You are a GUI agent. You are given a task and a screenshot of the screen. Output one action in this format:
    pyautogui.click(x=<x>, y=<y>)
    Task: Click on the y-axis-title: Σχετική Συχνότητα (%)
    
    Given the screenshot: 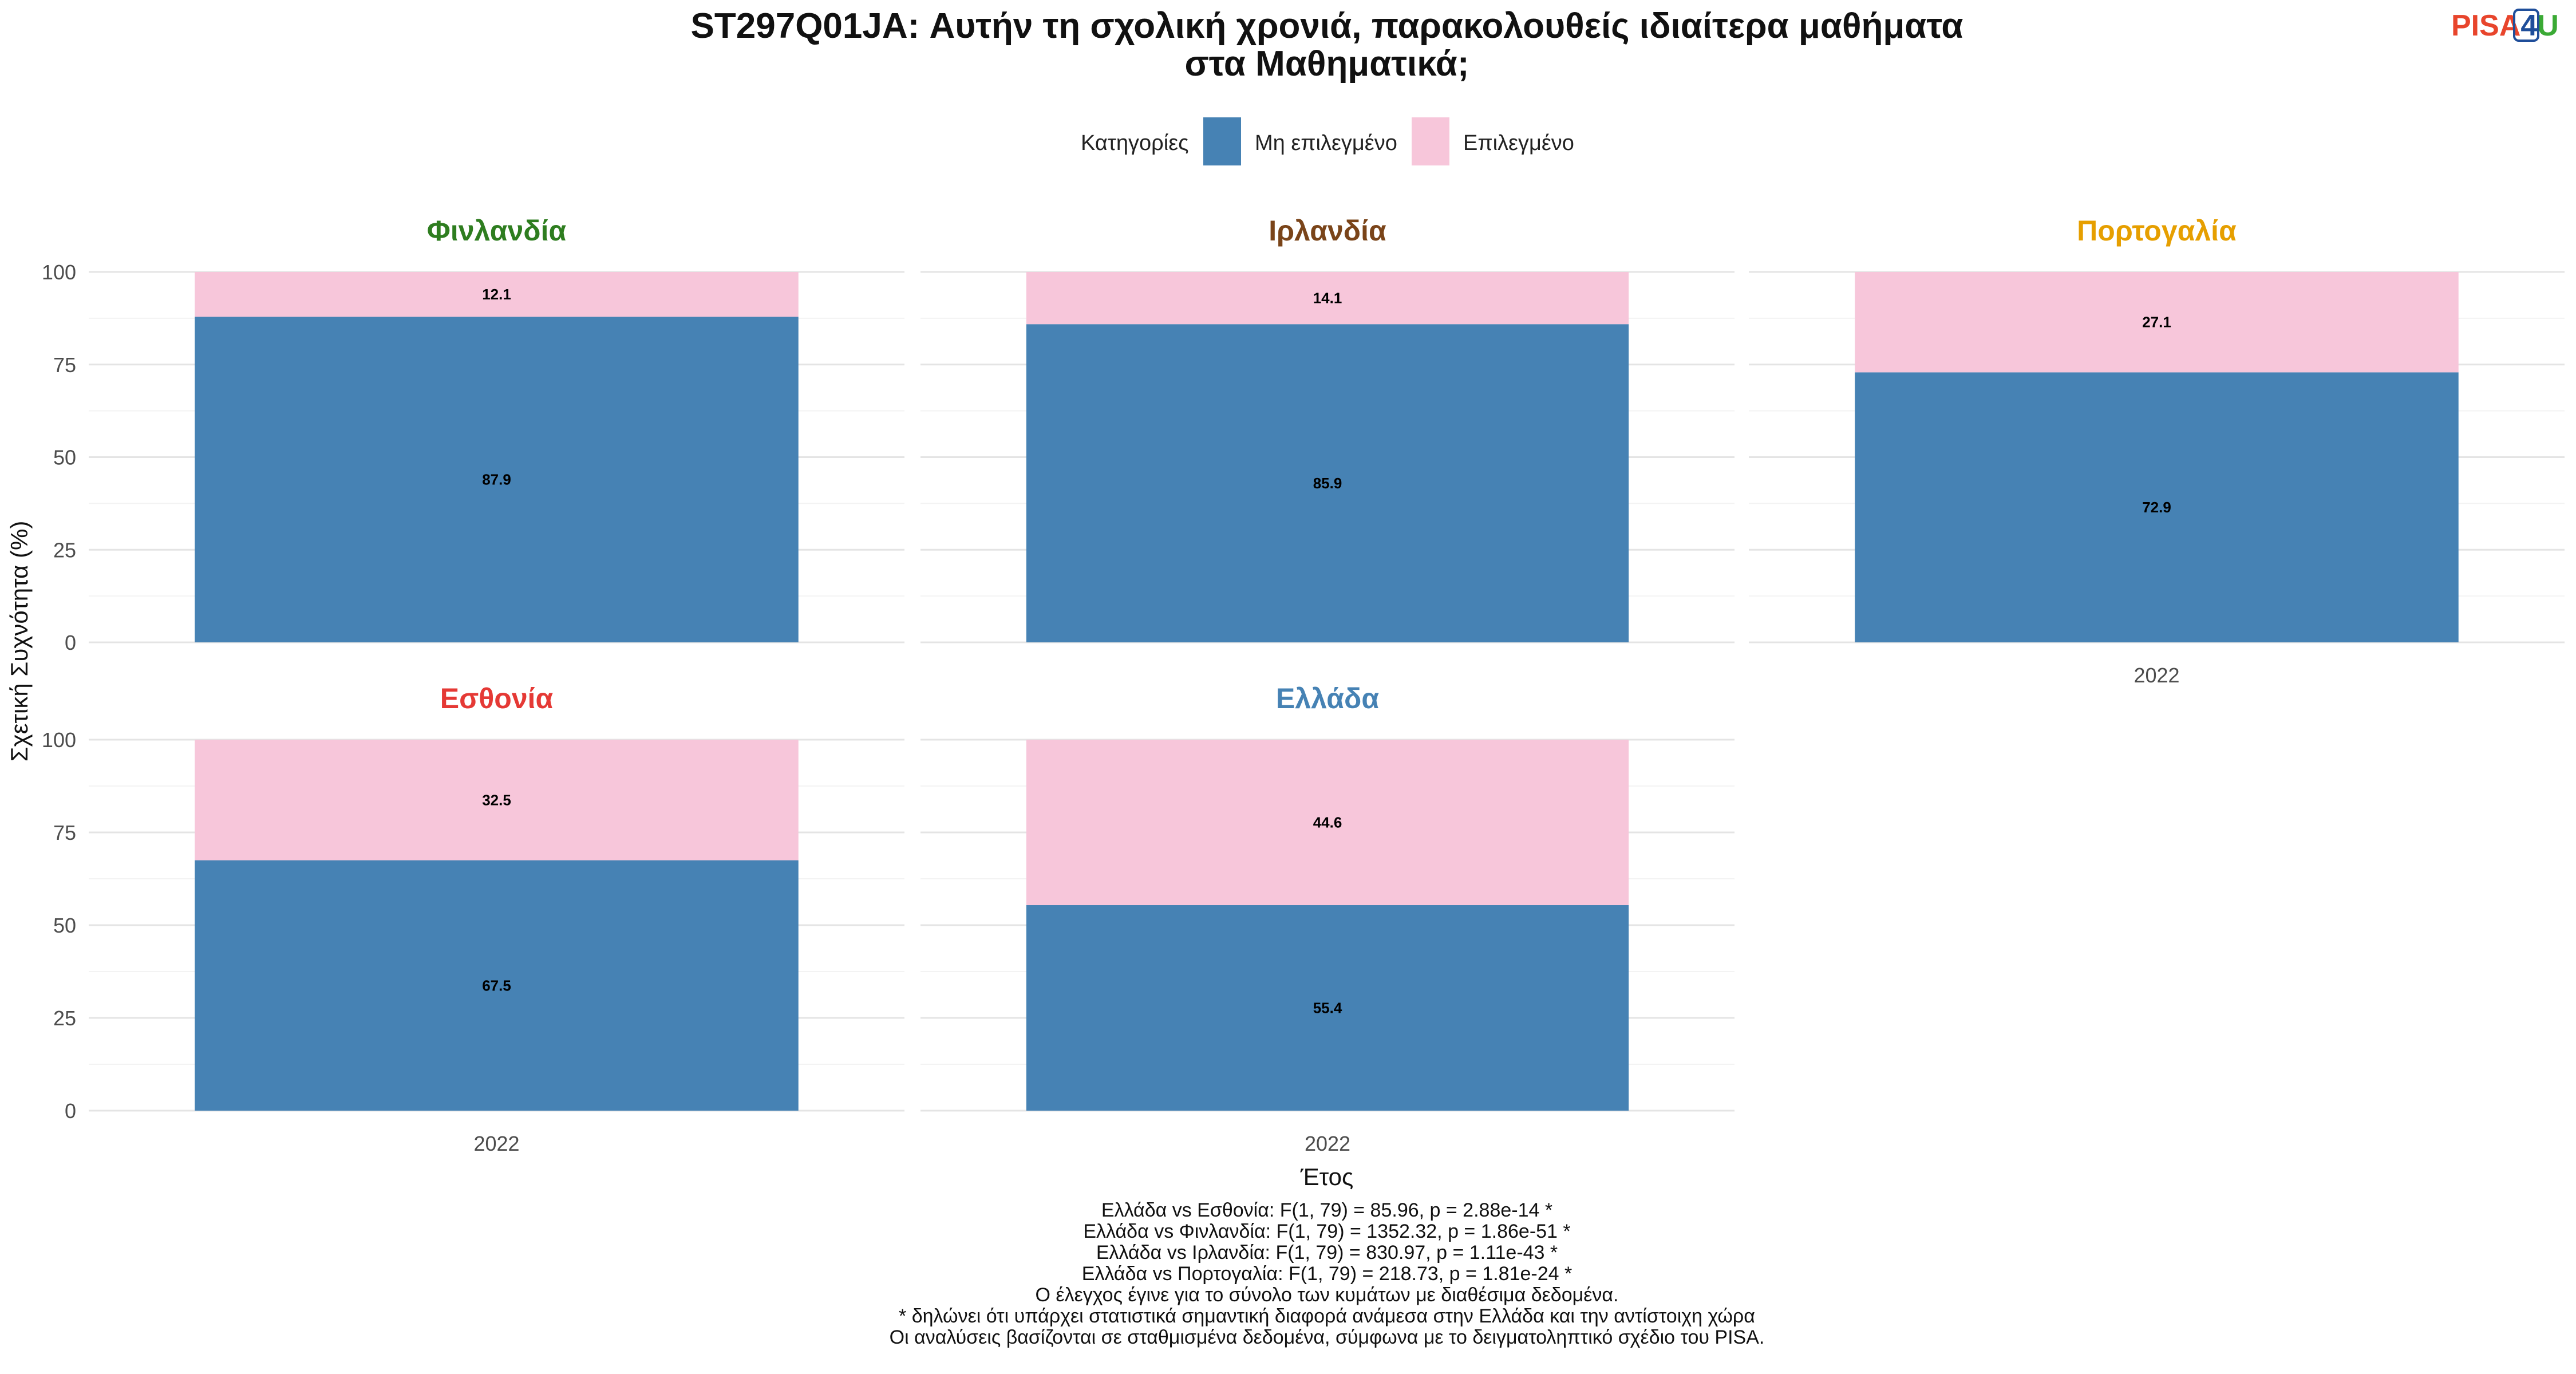 What is the action you would take?
    pyautogui.click(x=19, y=642)
    